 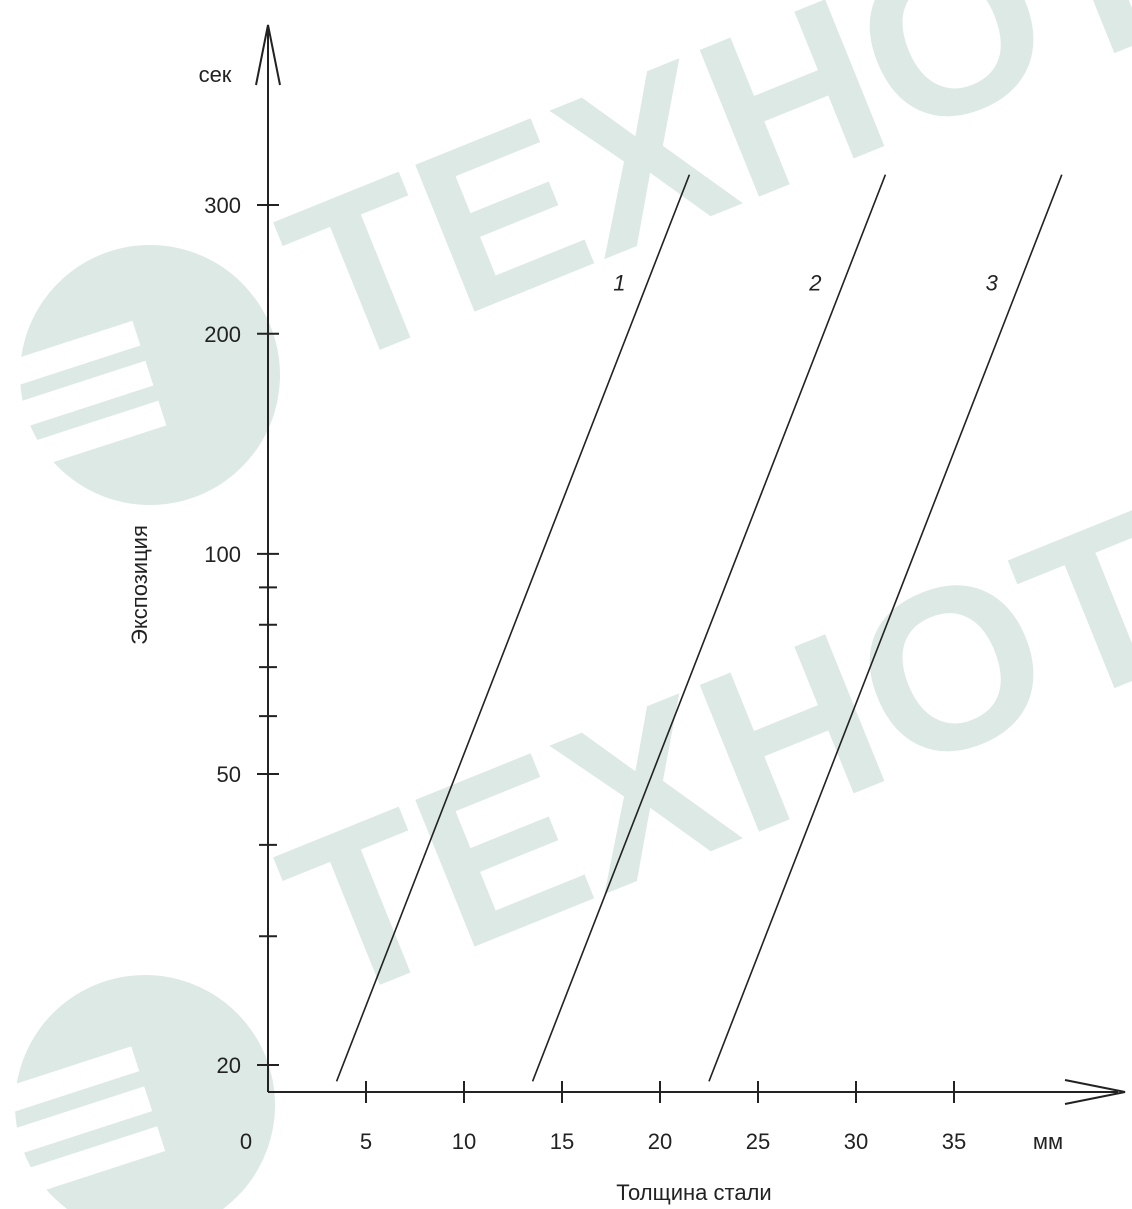 I want to click on x-tick-label: 35, so click(x=954, y=1141).